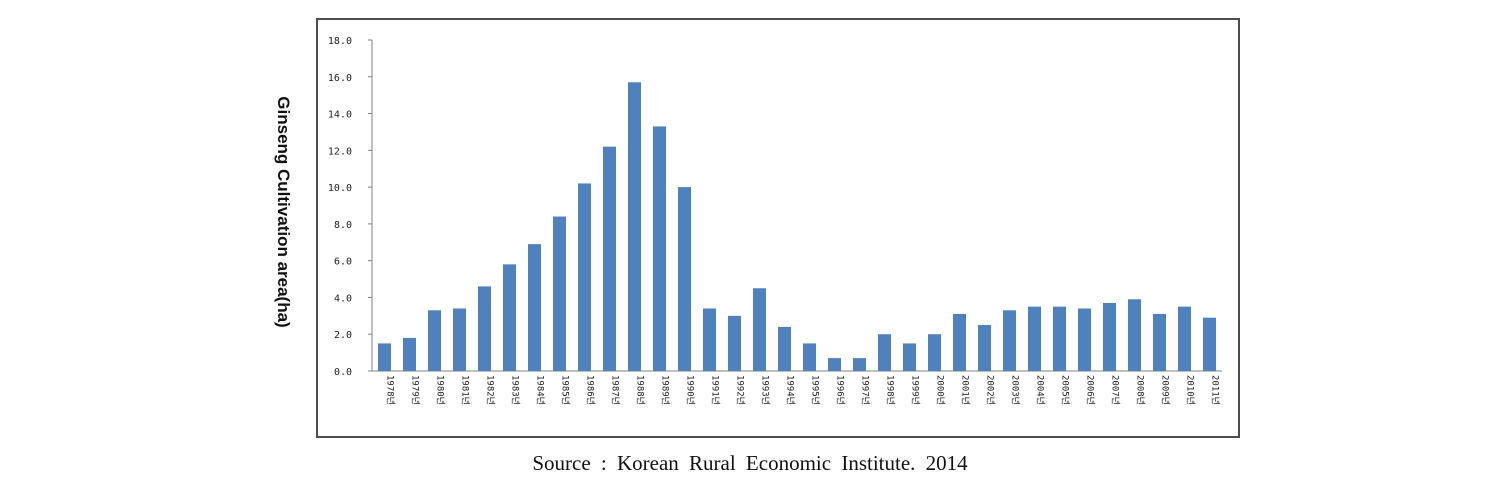  What do you see at coordinates (340, 115) in the screenshot?
I see `y-tick-label: 14.0` at bounding box center [340, 115].